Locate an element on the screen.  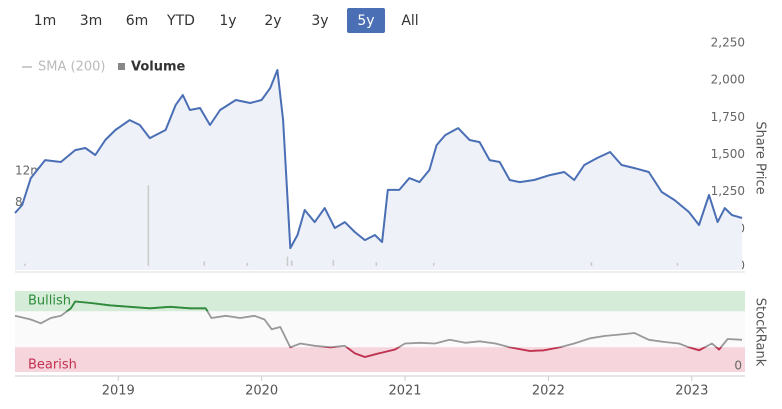
x-tick-label: 2021 is located at coordinates (404, 391).